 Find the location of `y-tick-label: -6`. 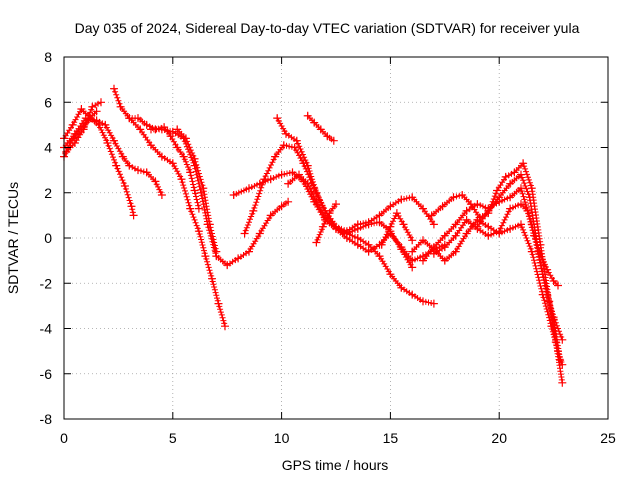

y-tick-label: -6 is located at coordinates (46, 374).